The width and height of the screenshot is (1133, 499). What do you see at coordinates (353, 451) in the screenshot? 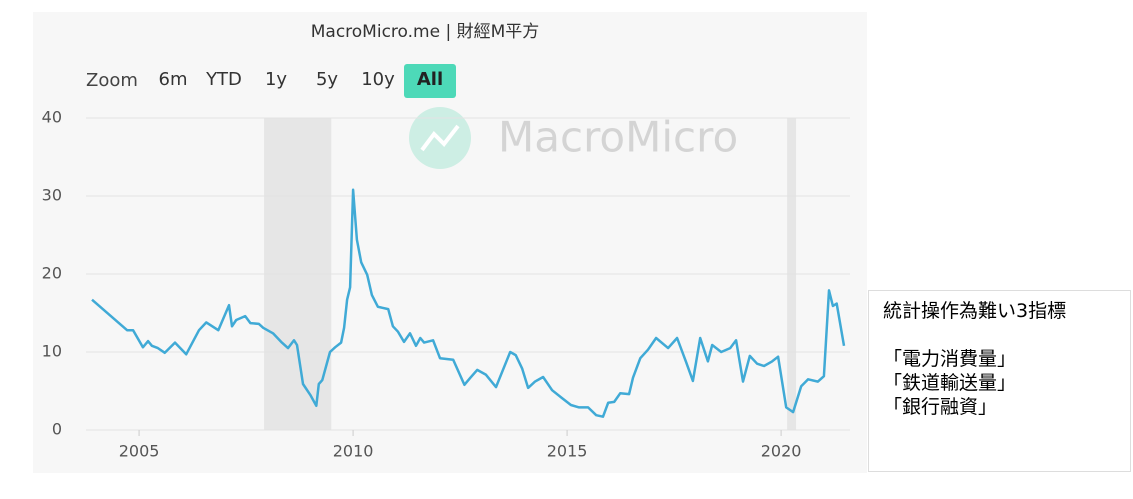
I see `x-tick-label: 2010` at bounding box center [353, 451].